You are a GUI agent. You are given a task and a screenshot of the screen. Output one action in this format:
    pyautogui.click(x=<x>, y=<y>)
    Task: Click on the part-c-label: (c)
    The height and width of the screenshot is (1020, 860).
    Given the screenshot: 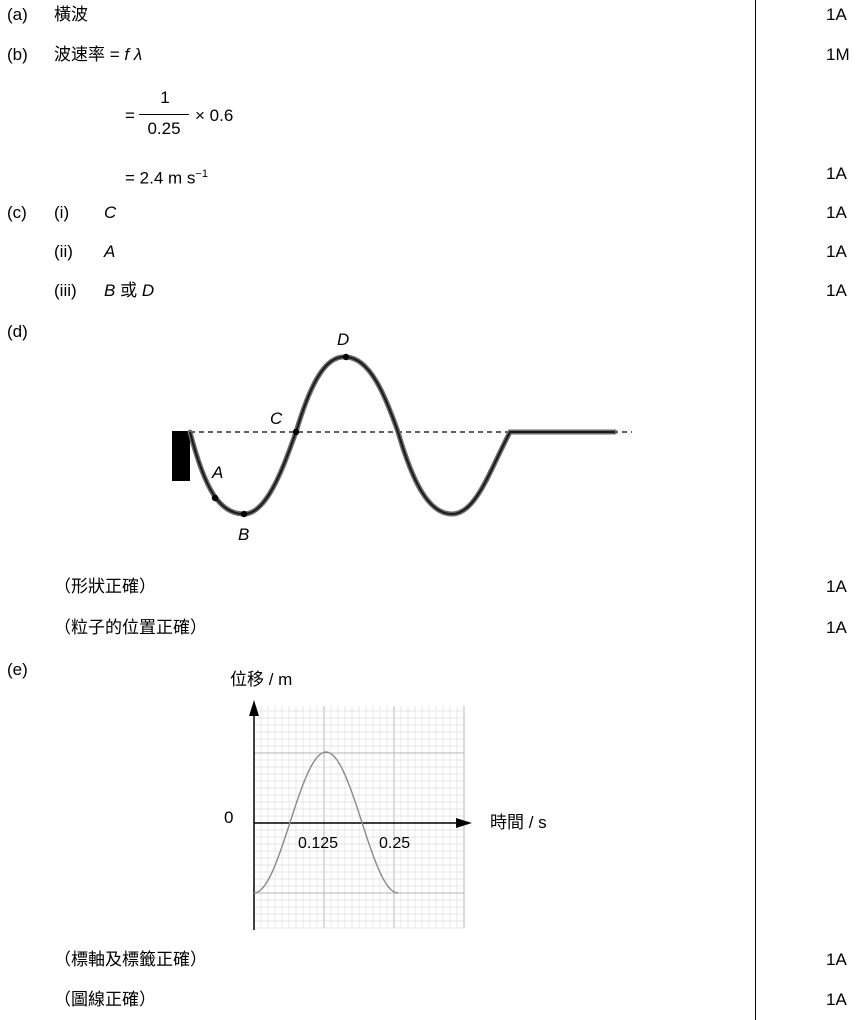 What is the action you would take?
    pyautogui.click(x=17, y=212)
    